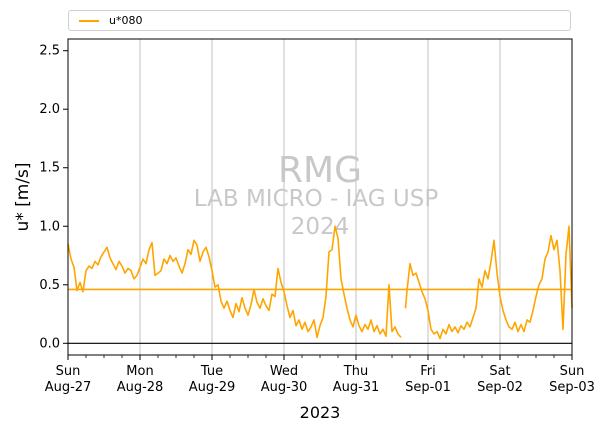  Describe the element at coordinates (499, 371) in the screenshot. I see `x-tick-label: Sat` at that location.